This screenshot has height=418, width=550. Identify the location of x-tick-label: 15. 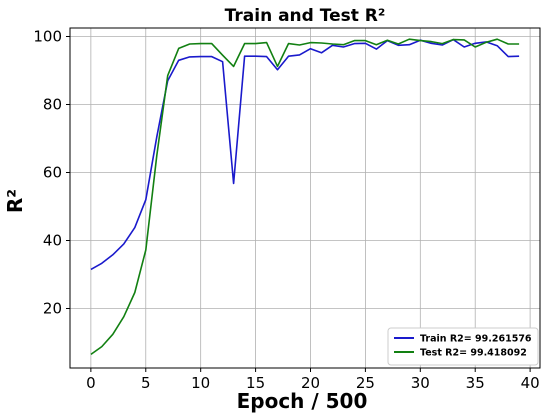
(255, 383).